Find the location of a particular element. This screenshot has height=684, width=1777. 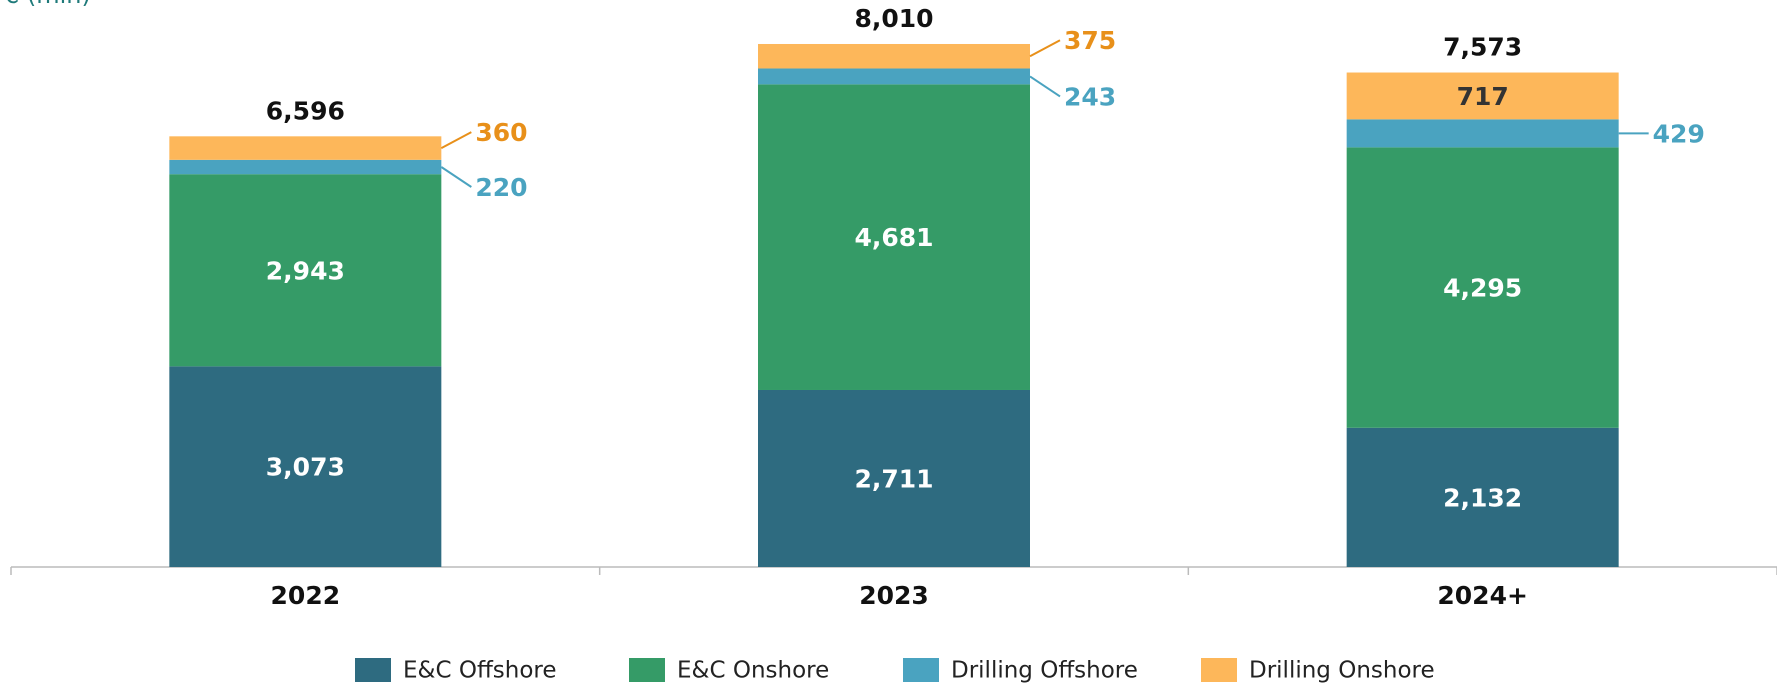

total-label: 7,573 is located at coordinates (1482, 47).